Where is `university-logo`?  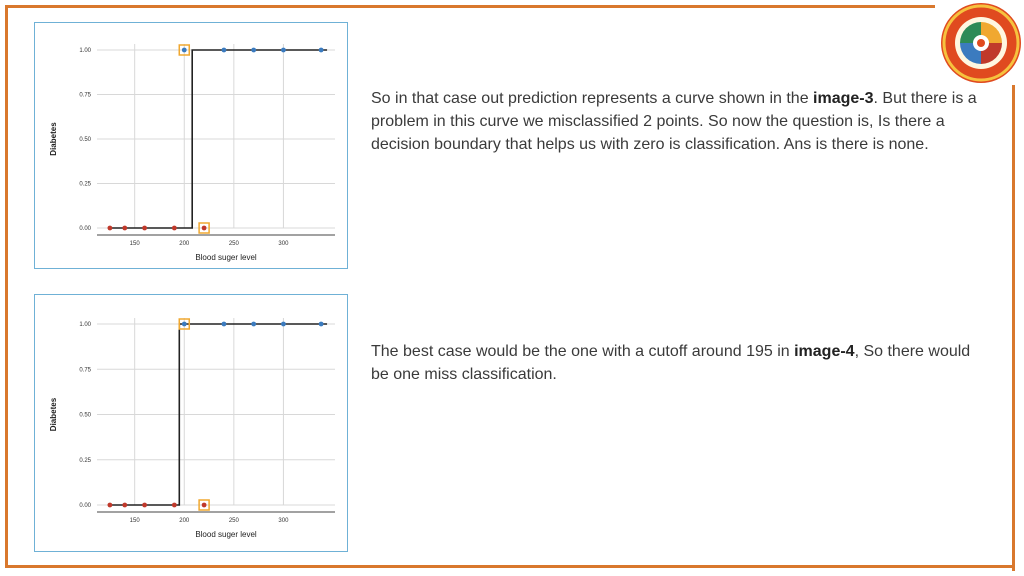 university-logo is located at coordinates (981, 43).